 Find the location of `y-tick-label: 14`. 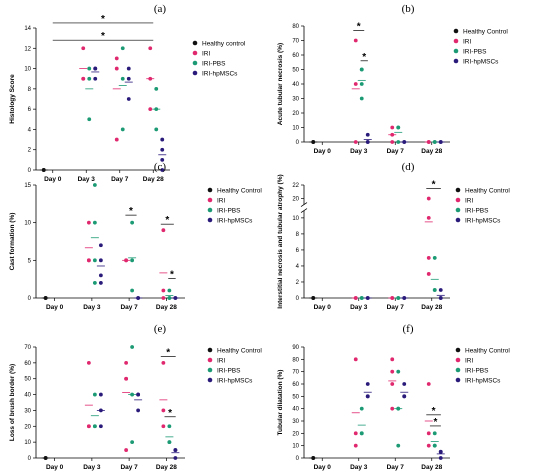

y-tick-label: 14 is located at coordinates (27, 29).